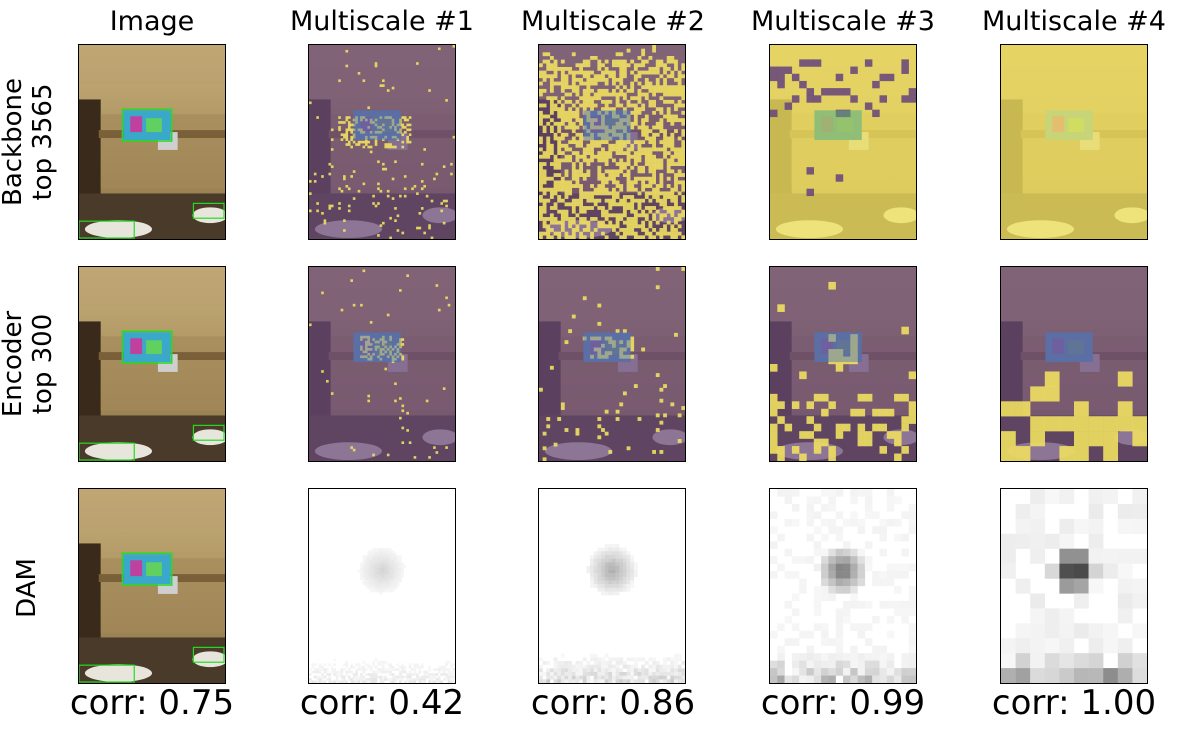 Image resolution: width=1181 pixels, height=738 pixels. Describe the element at coordinates (843, 21) in the screenshot. I see `column-title-multiscale-3: Multiscale #3` at that location.